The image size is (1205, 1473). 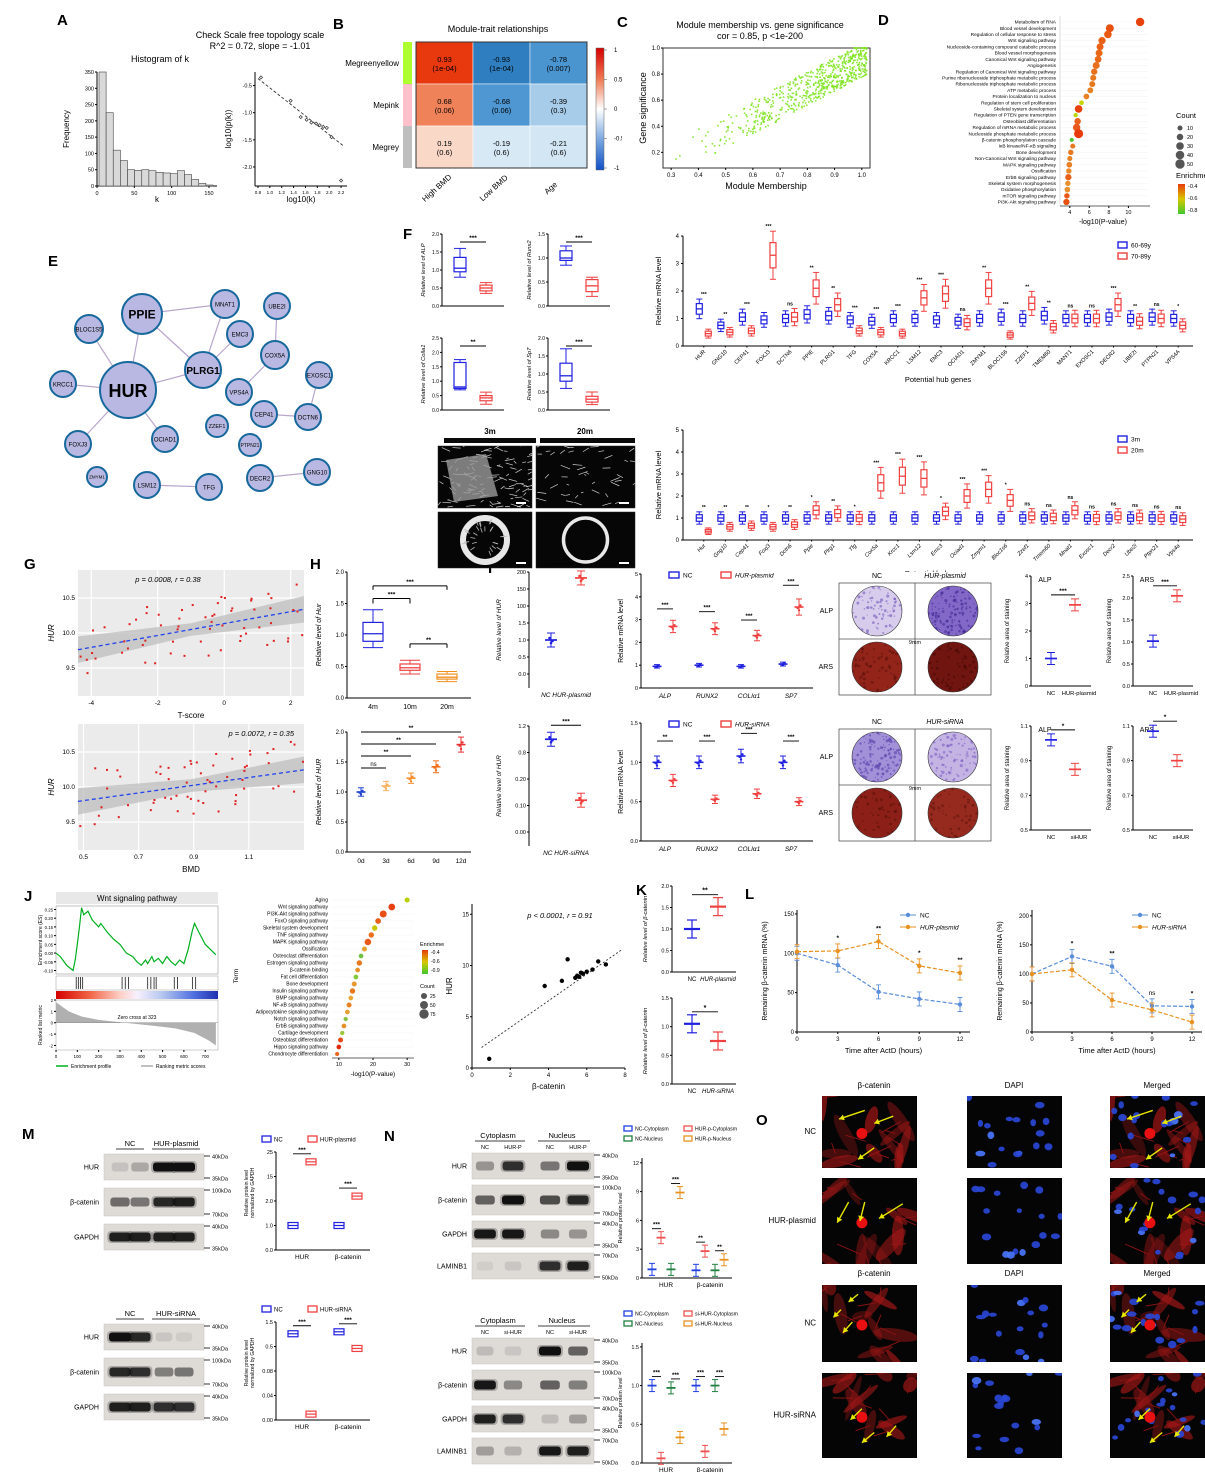 I want to click on svg-text: -0.05, so click(x=48, y=962).